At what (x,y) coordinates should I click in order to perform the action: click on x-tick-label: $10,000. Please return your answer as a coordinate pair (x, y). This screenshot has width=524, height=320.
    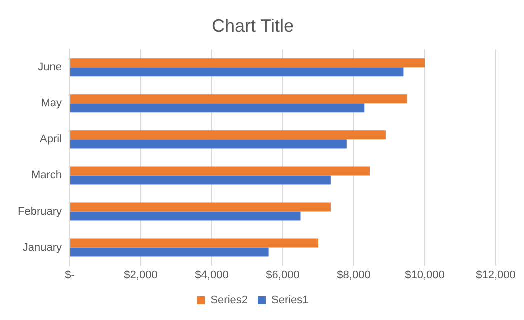
    Looking at the image, I should click on (425, 275).